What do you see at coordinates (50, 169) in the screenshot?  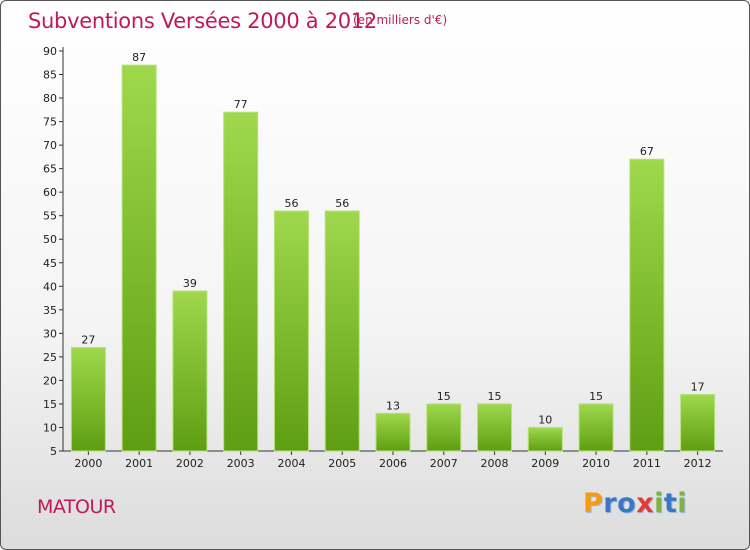 I see `y-tick-label: 65` at bounding box center [50, 169].